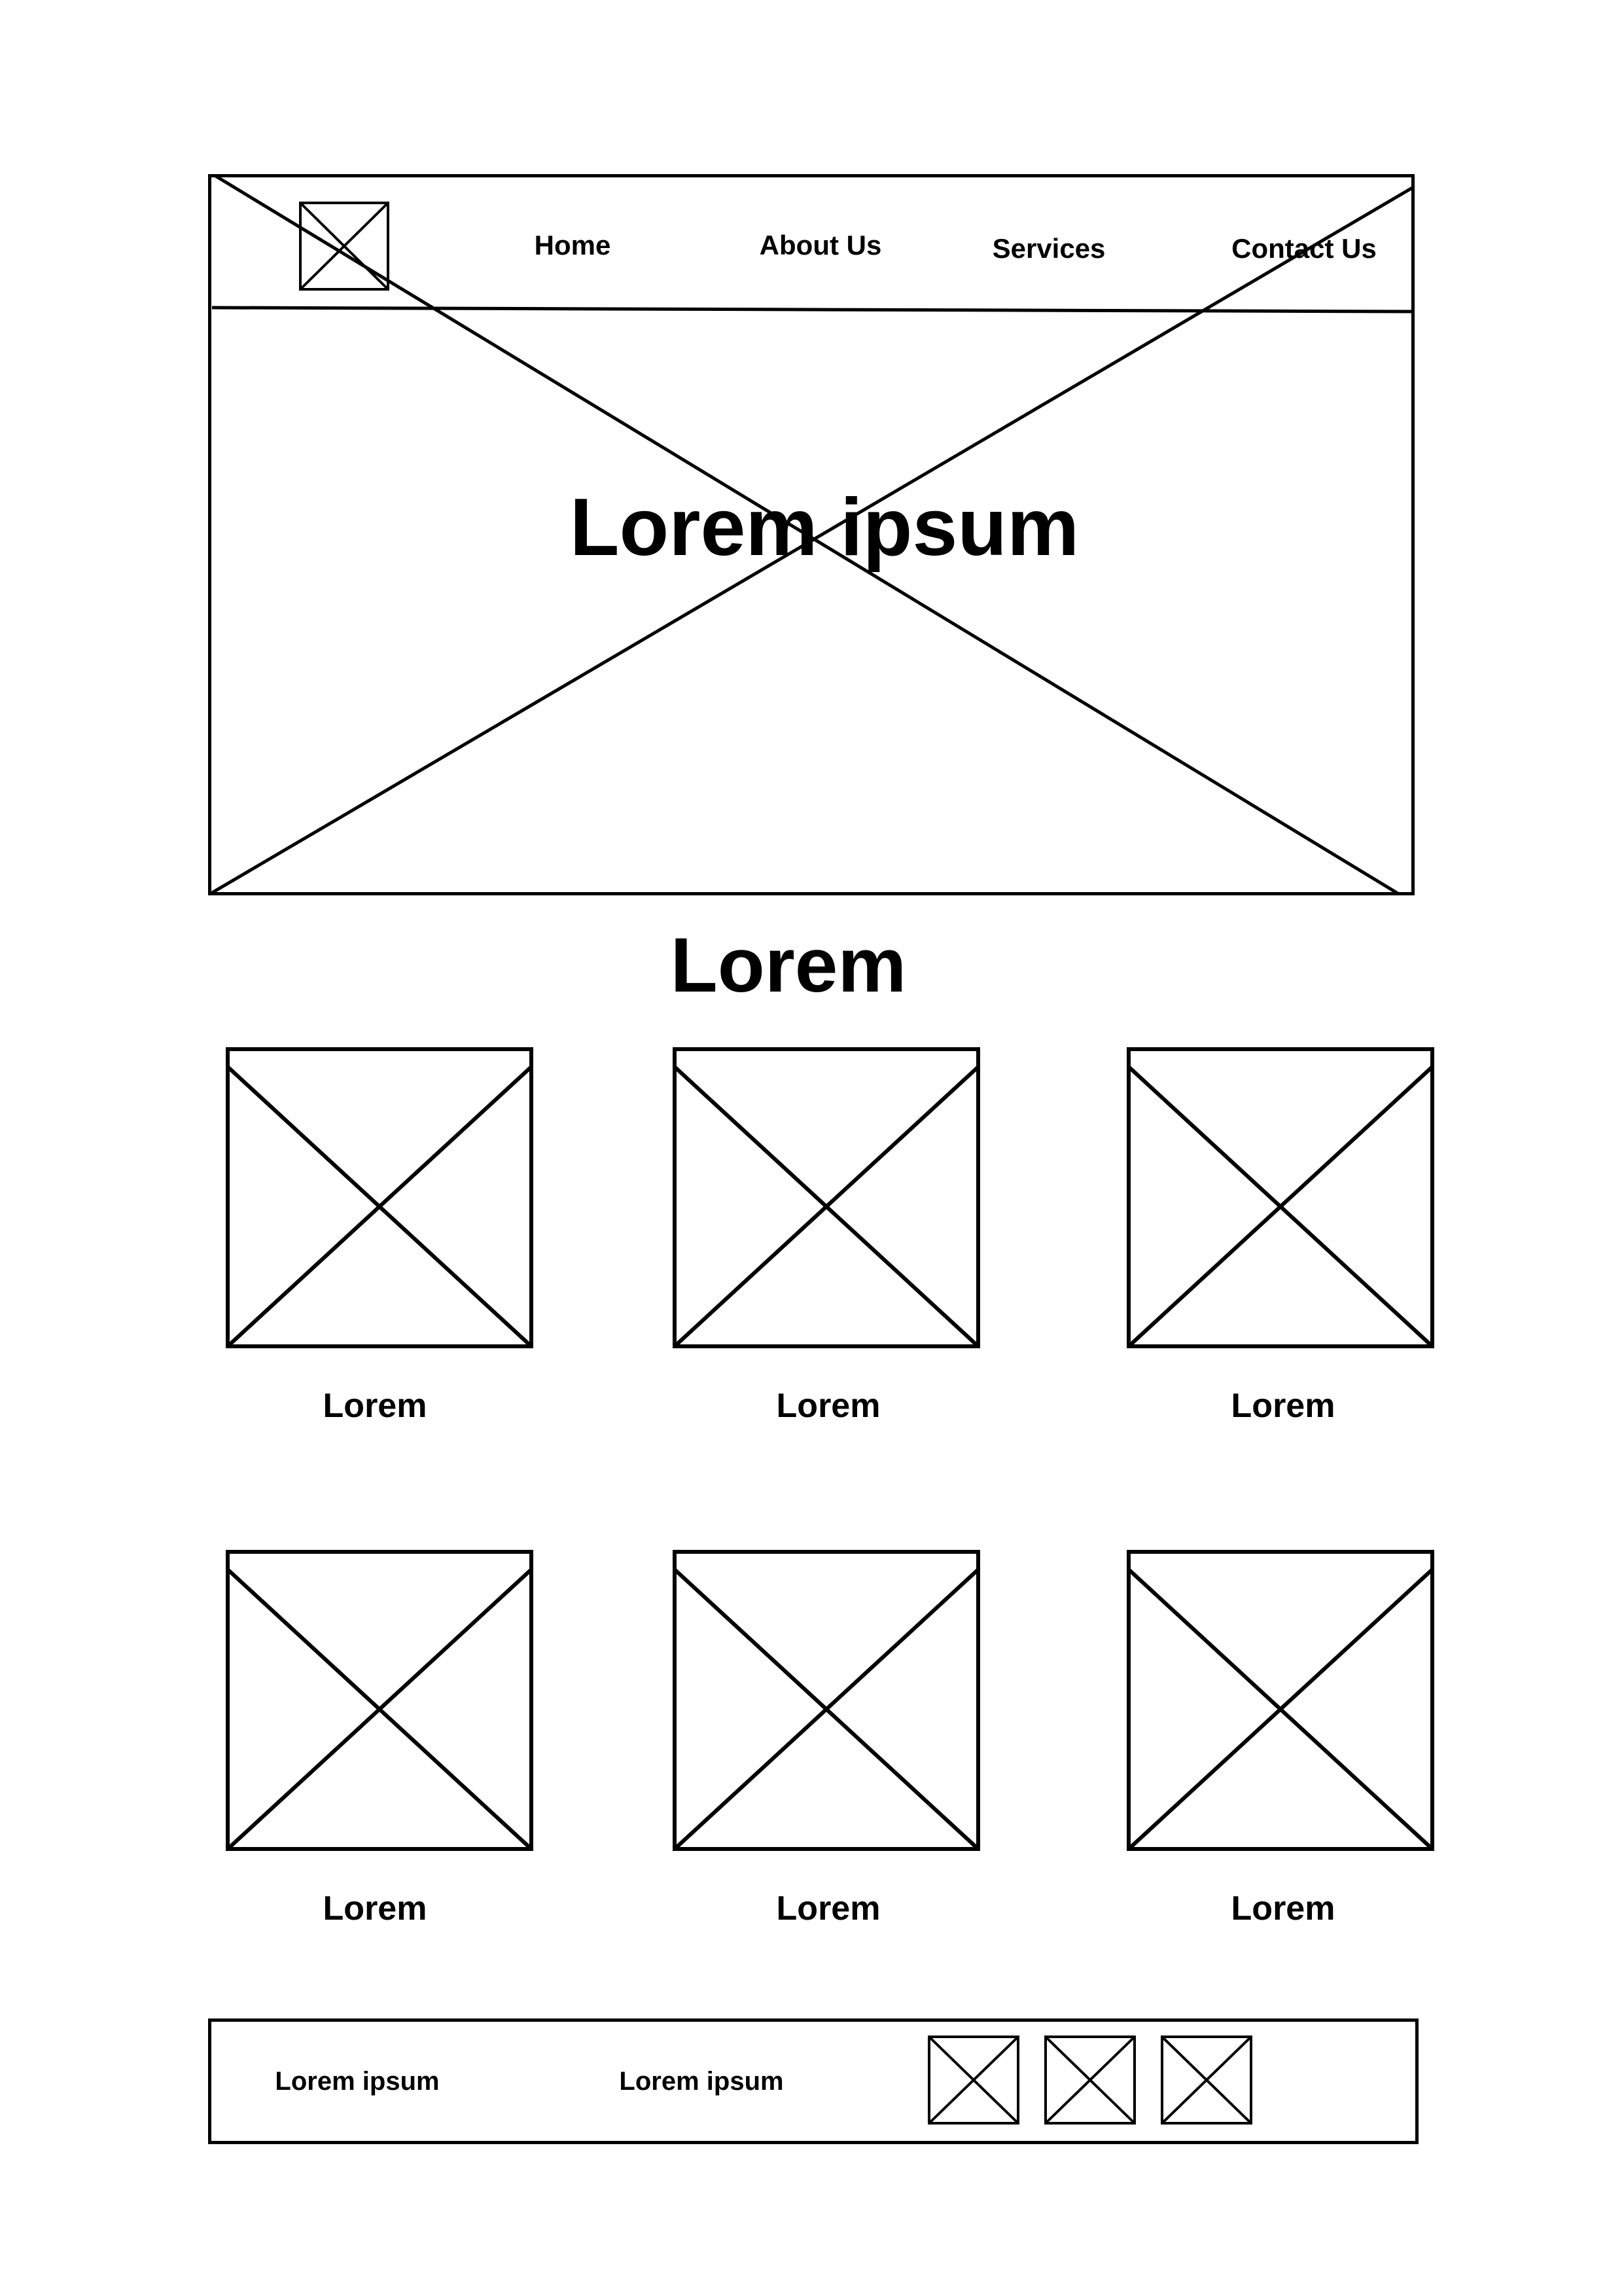 The height and width of the screenshot is (2296, 1624). What do you see at coordinates (572, 245) in the screenshot?
I see `nav-home: Home` at bounding box center [572, 245].